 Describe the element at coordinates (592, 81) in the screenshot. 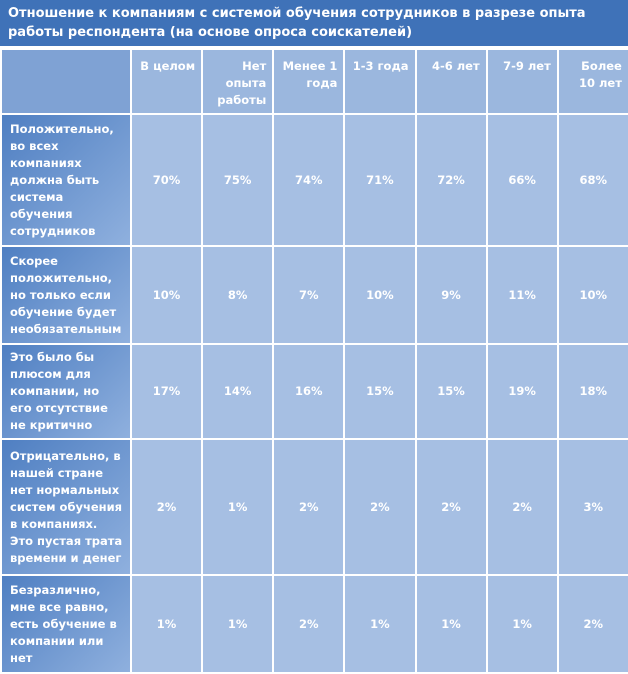

I see `column-header: Более 10 лет` at that location.